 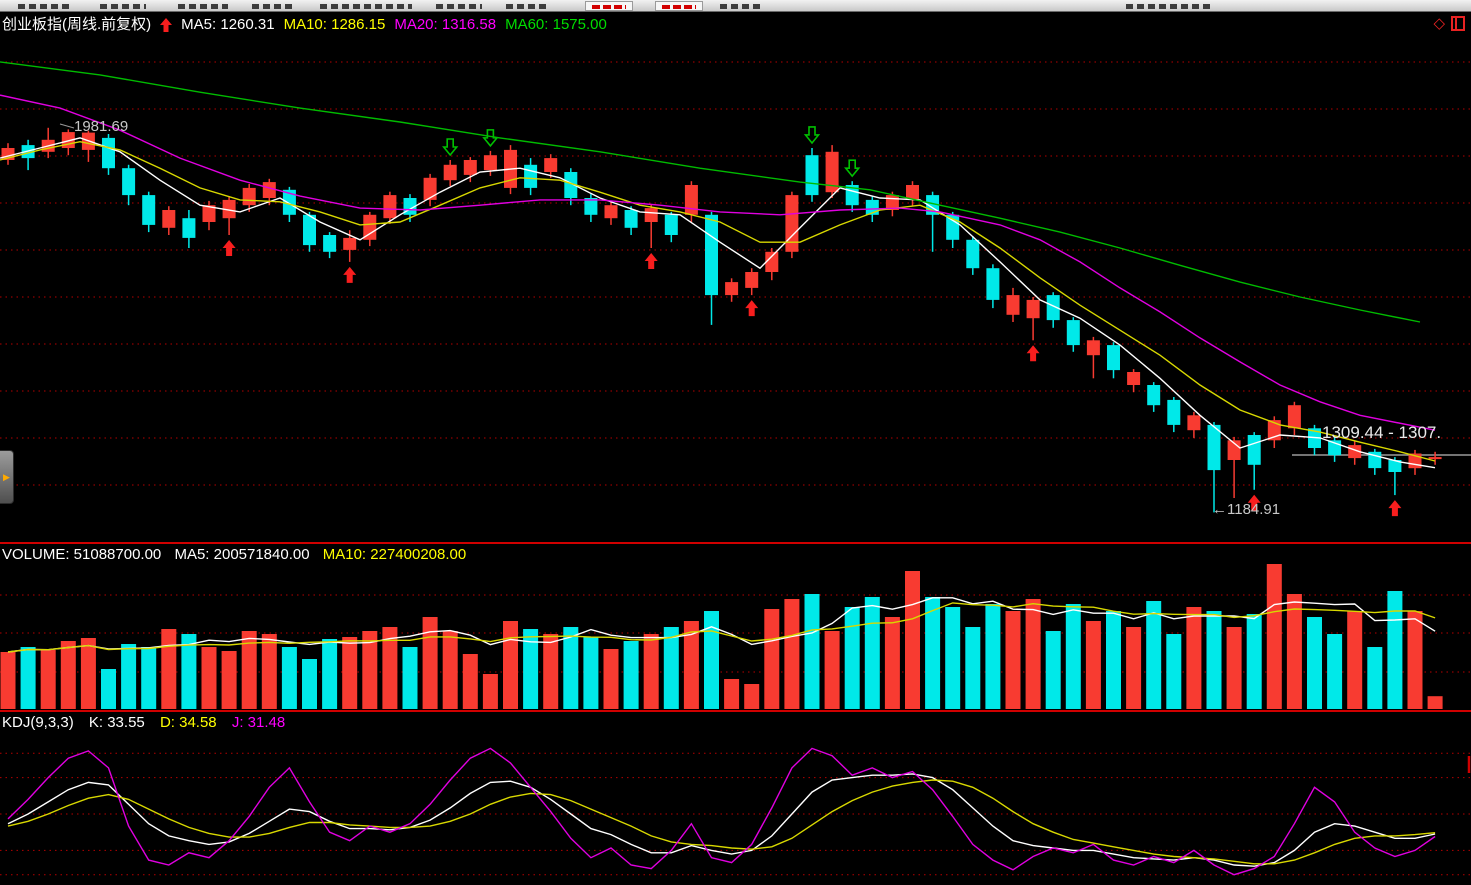 I want to click on split-window-icon, so click(x=1458, y=23).